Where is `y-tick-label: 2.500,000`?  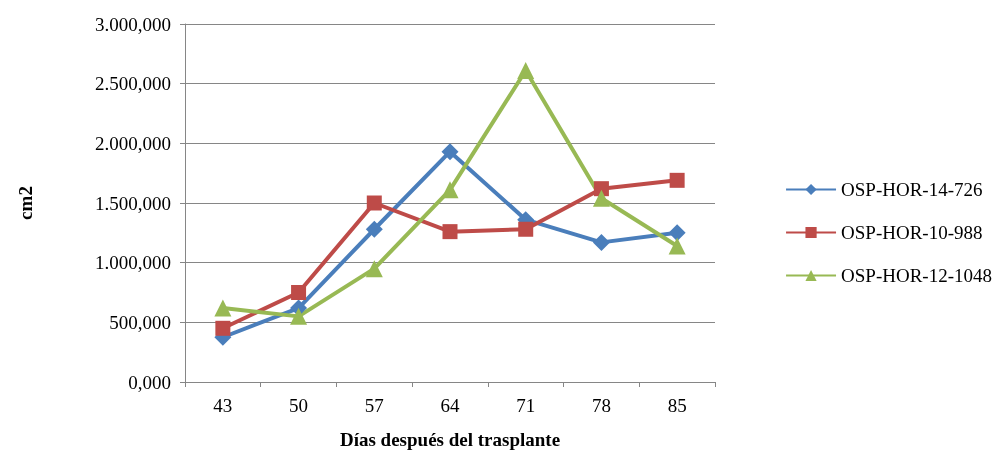
y-tick-label: 2.500,000 is located at coordinates (133, 84).